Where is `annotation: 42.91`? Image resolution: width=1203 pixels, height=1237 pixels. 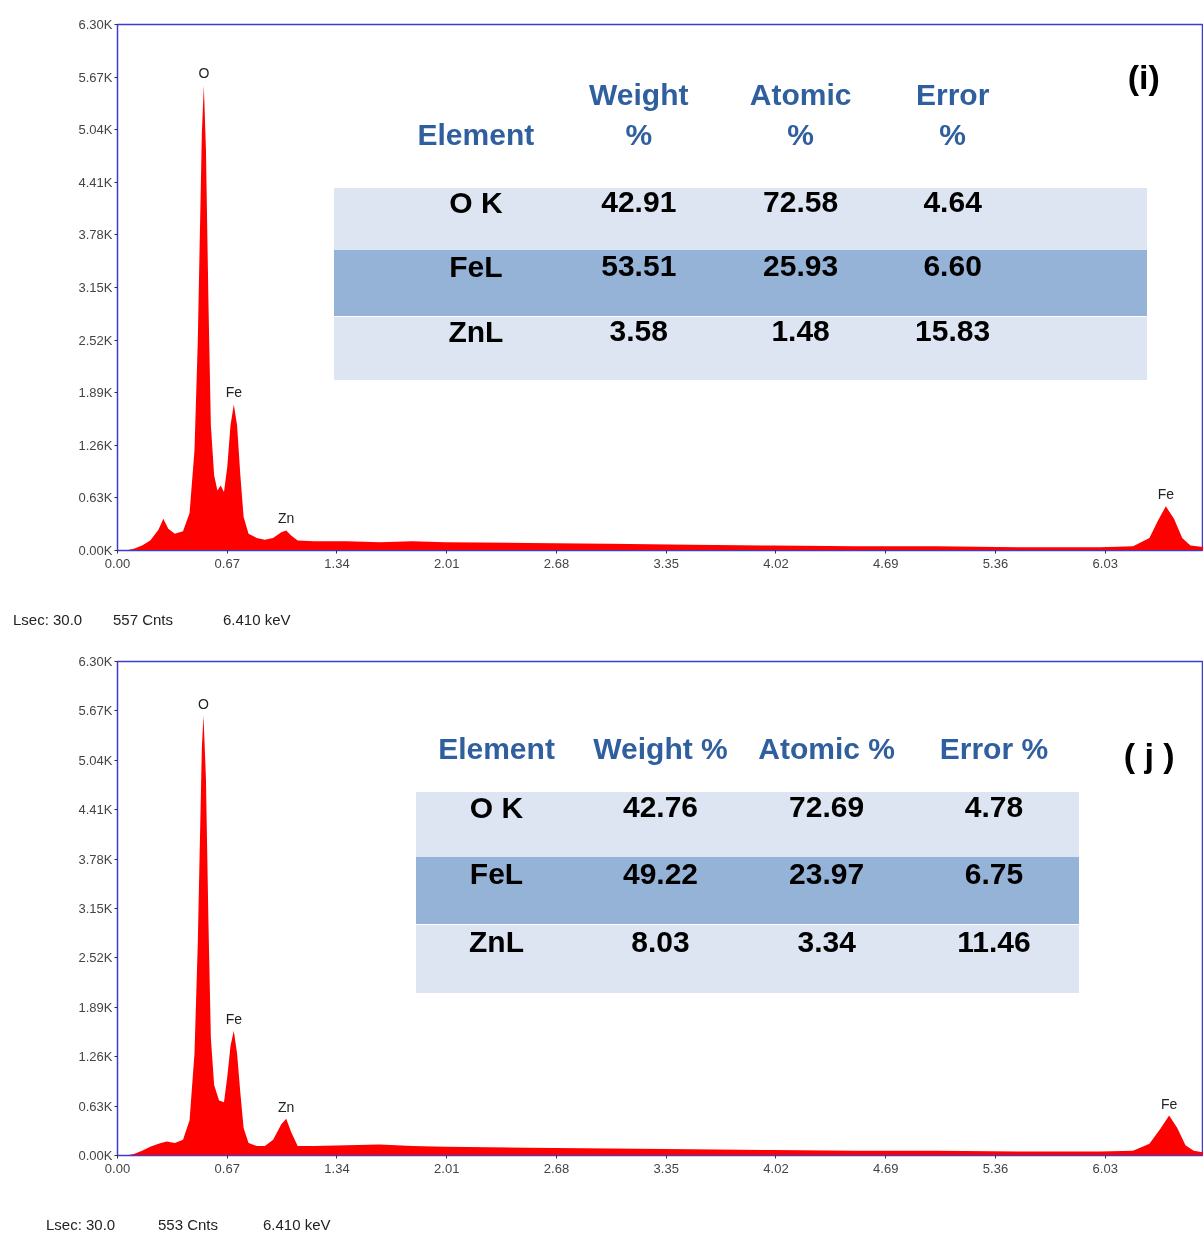
annotation: 42.91 is located at coordinates (639, 202).